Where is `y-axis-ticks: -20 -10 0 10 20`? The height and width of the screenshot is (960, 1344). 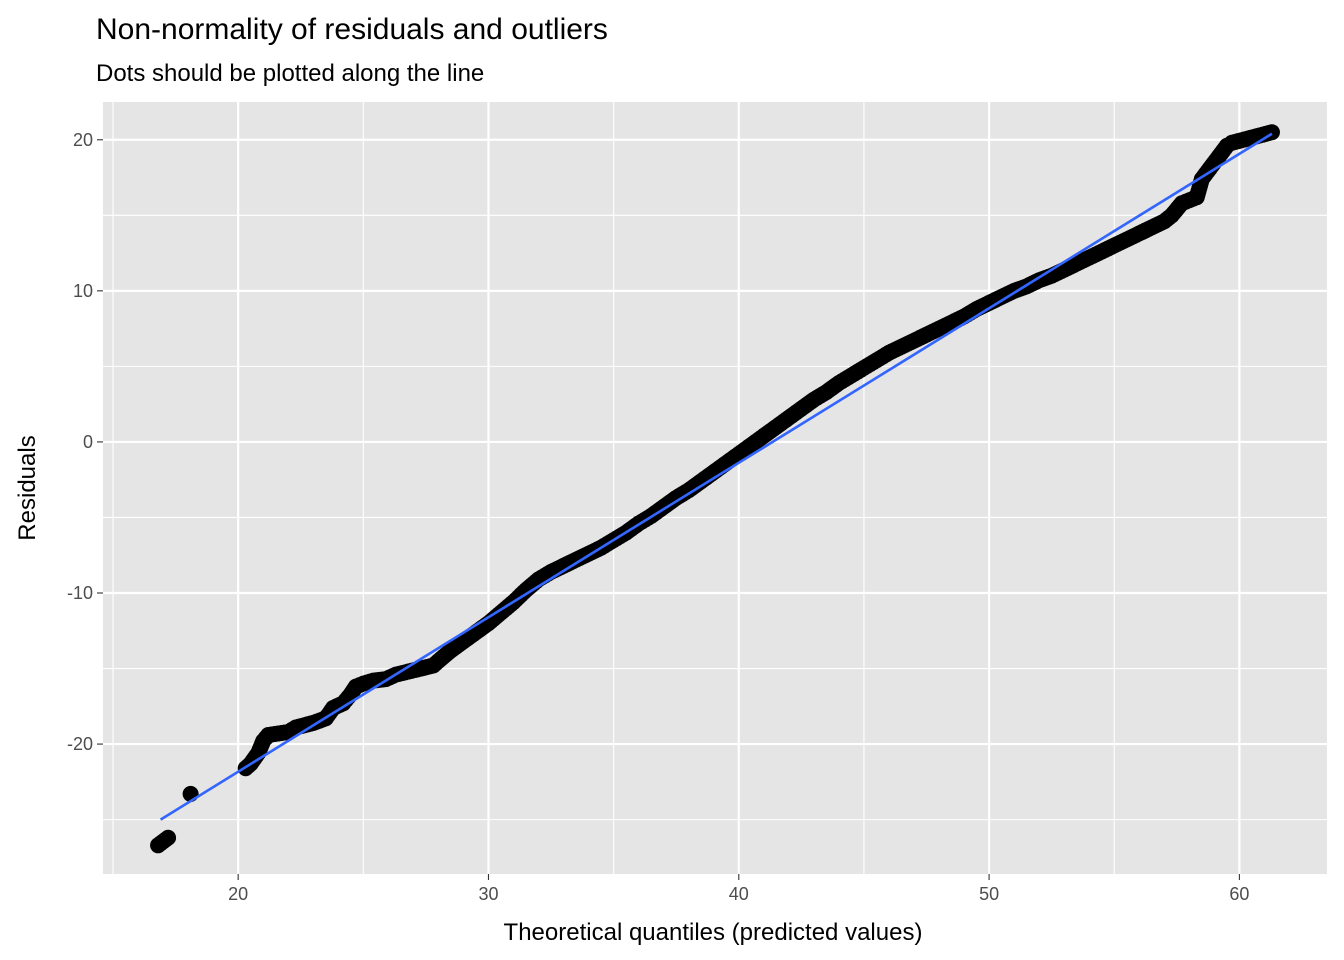
y-axis-ticks: -20 -10 0 10 20 is located at coordinates (85, 442).